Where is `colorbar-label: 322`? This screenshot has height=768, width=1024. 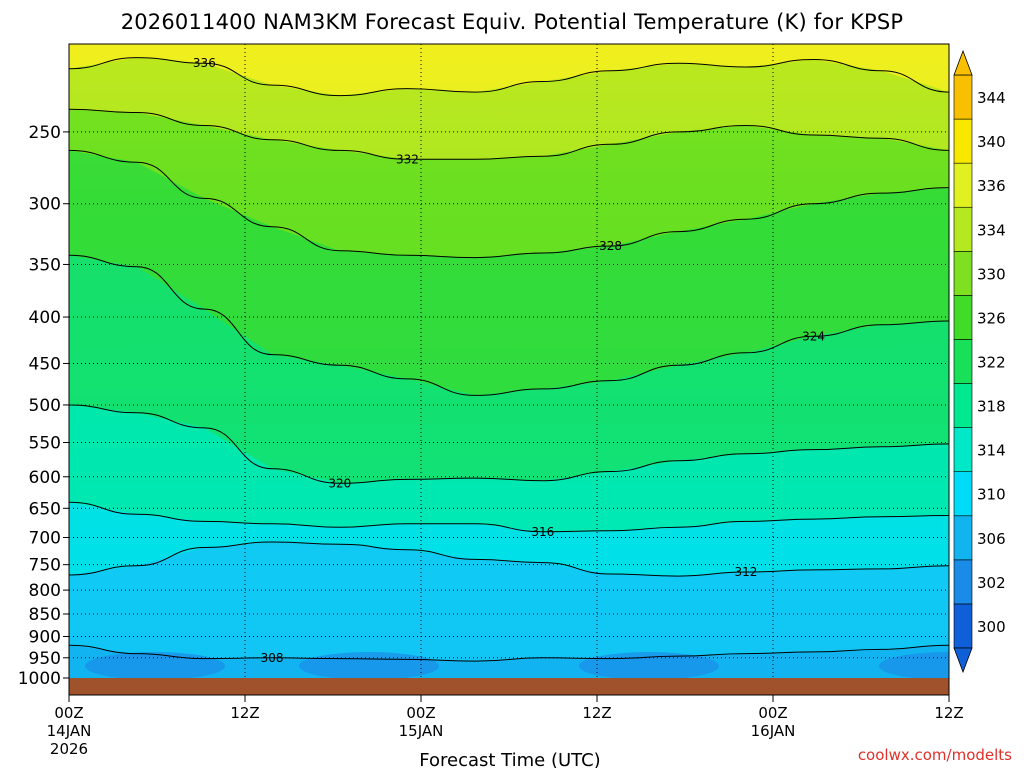
colorbar-label: 322 is located at coordinates (991, 363).